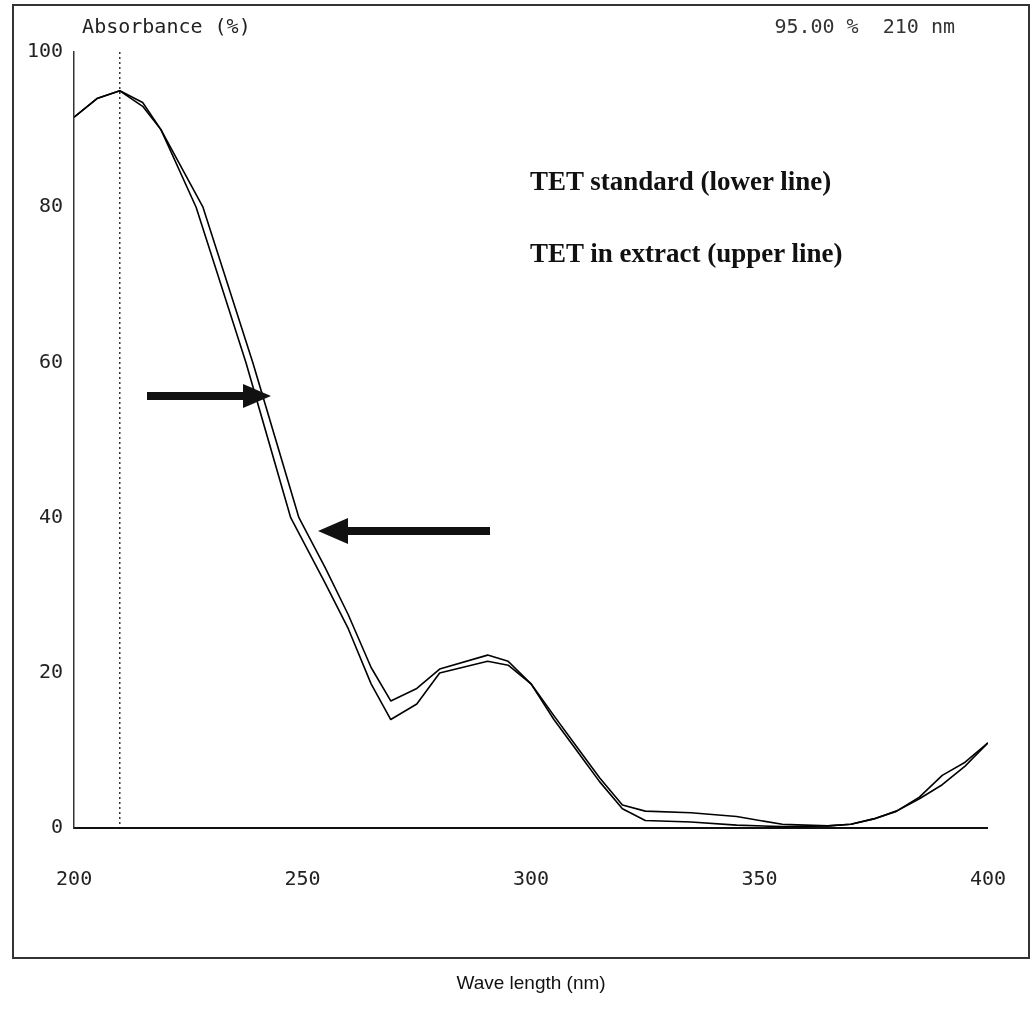 The height and width of the screenshot is (1019, 1036). What do you see at coordinates (166, 26) in the screenshot?
I see `y-axis-title: Absorbance (%)` at bounding box center [166, 26].